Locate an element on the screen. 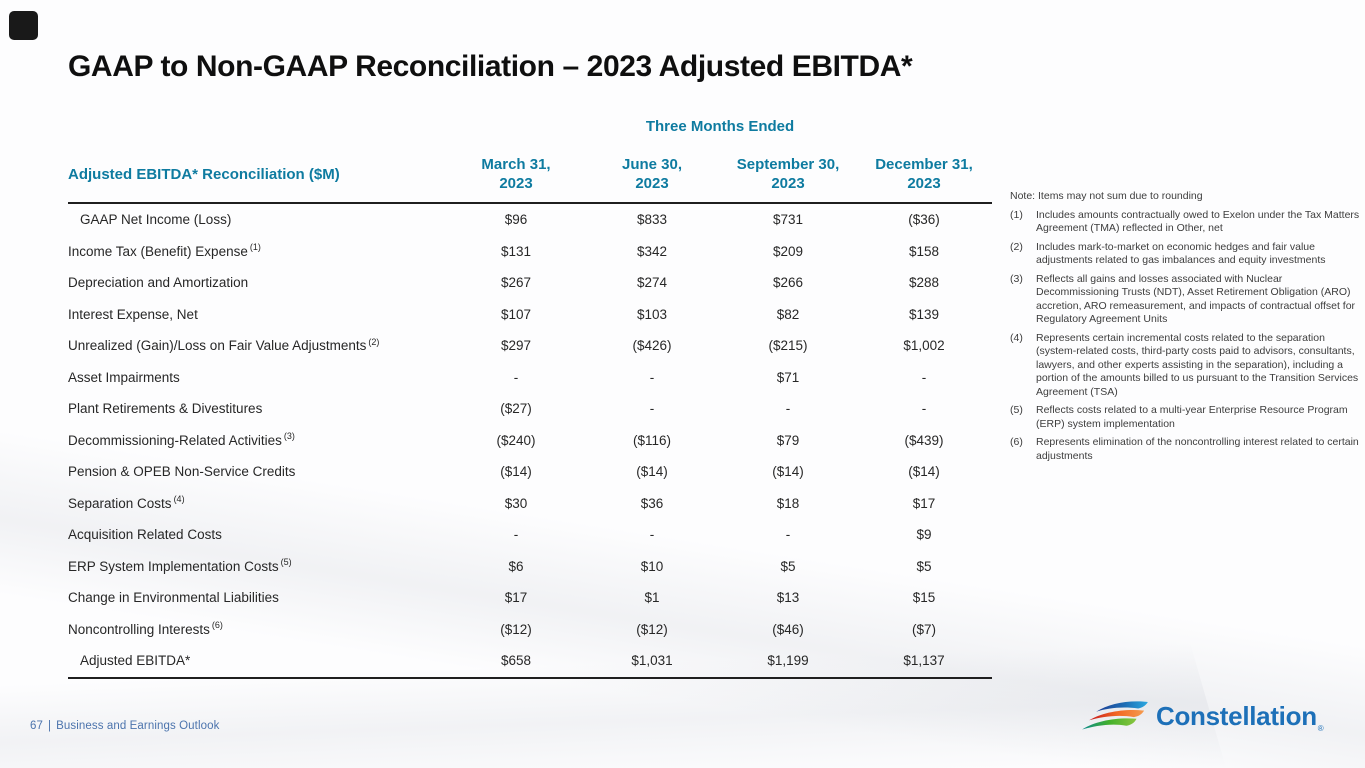 This screenshot has height=768, width=1365. footnote-number: (1) is located at coordinates (1016, 214).